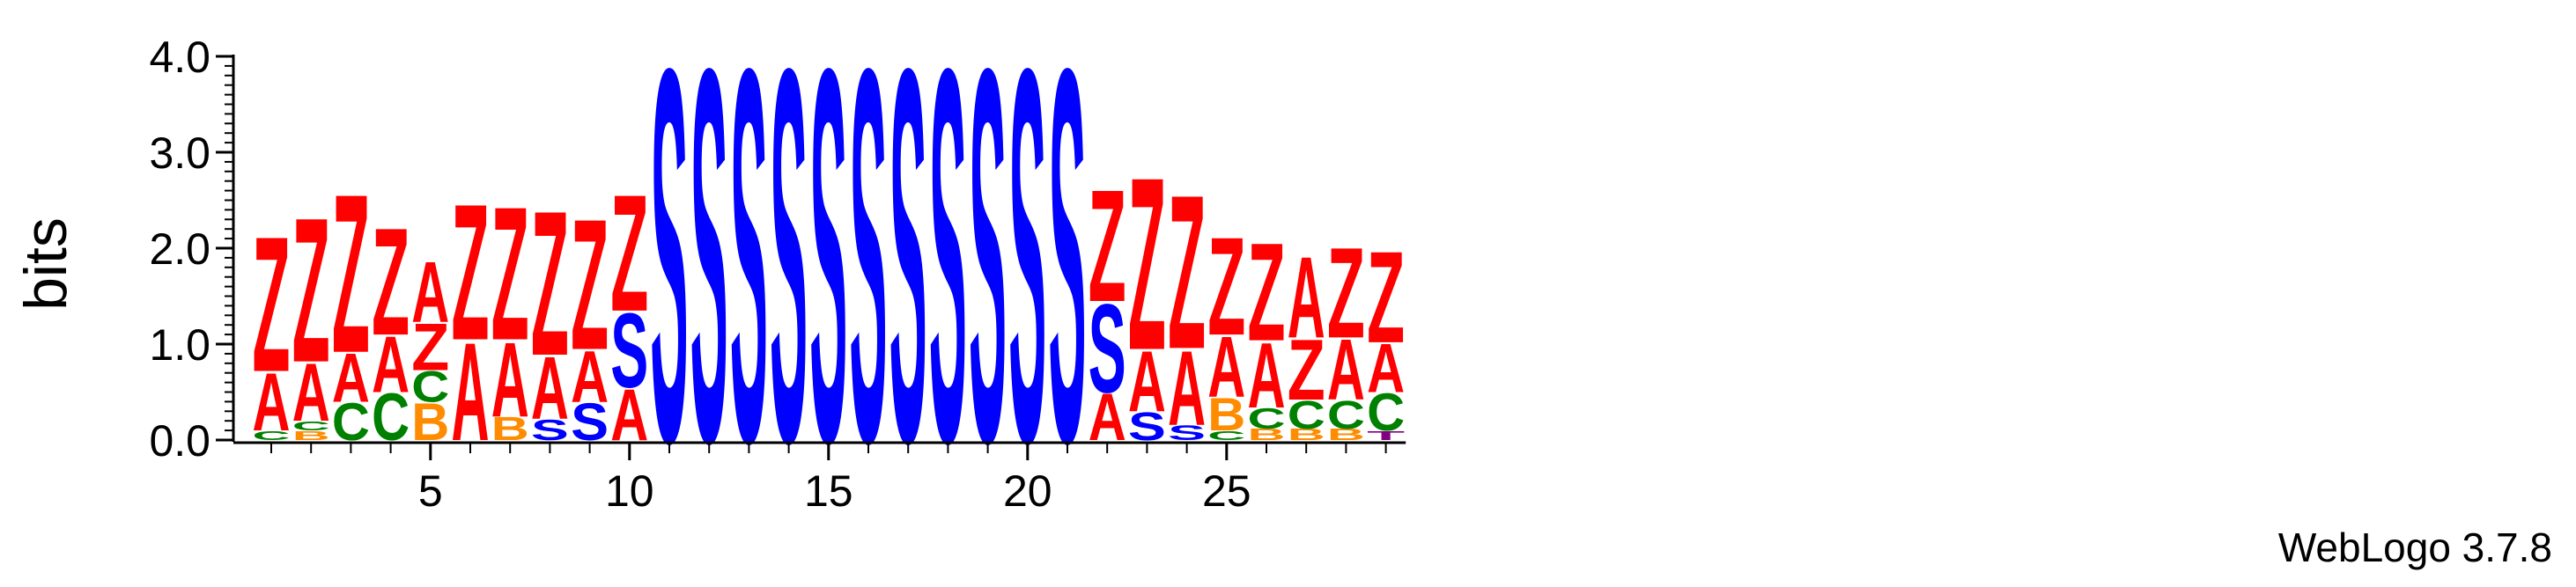 Image resolution: width=2576 pixels, height=587 pixels. What do you see at coordinates (828, 491) in the screenshot?
I see `x-tick-label: 15` at bounding box center [828, 491].